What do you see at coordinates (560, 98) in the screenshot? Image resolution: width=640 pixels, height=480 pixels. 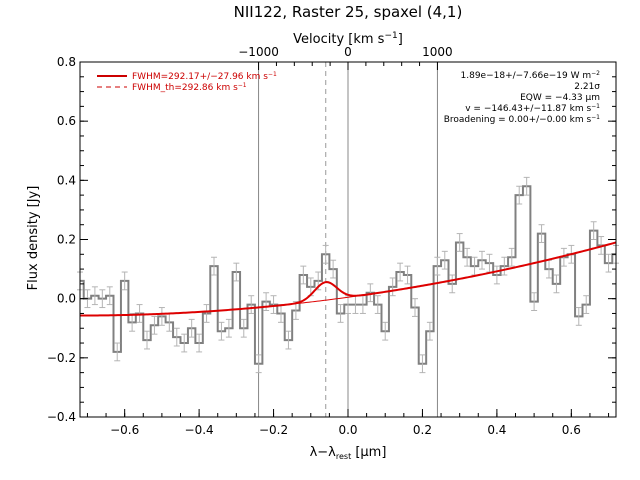 I see `info-eqw: EQW = −4.33 μm` at bounding box center [560, 98].